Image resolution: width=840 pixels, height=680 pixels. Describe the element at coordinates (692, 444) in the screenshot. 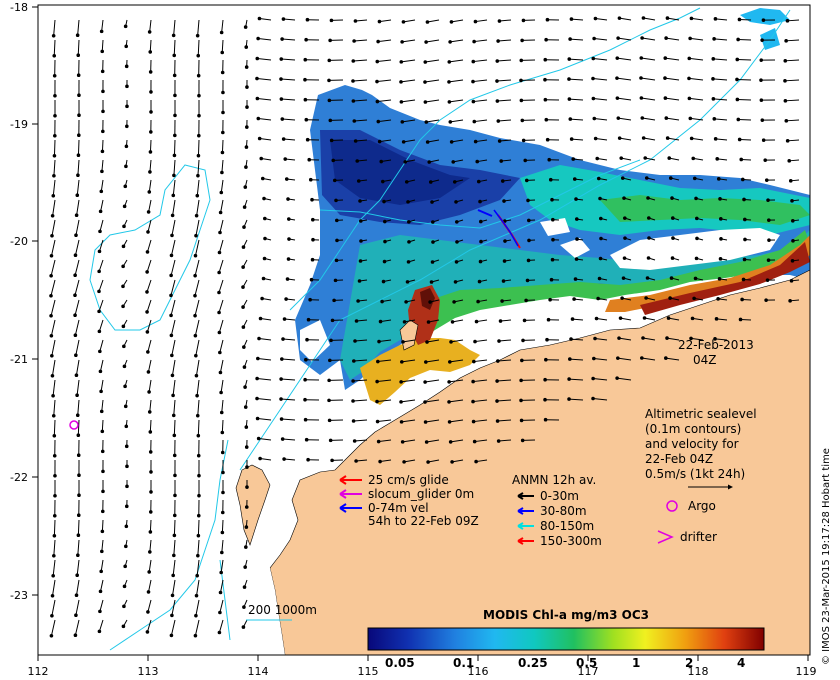

I see `sealevel-note-line: and velocity for` at that location.